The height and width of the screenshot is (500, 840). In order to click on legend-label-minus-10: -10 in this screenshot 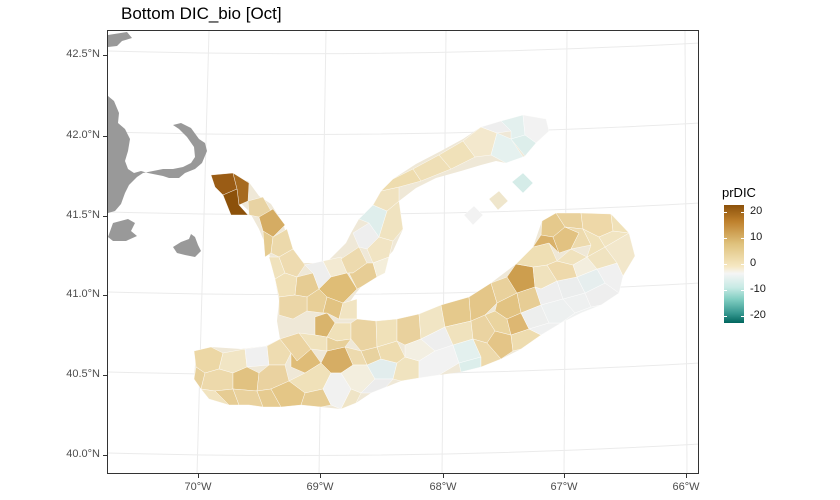, I will do `click(758, 289)`.